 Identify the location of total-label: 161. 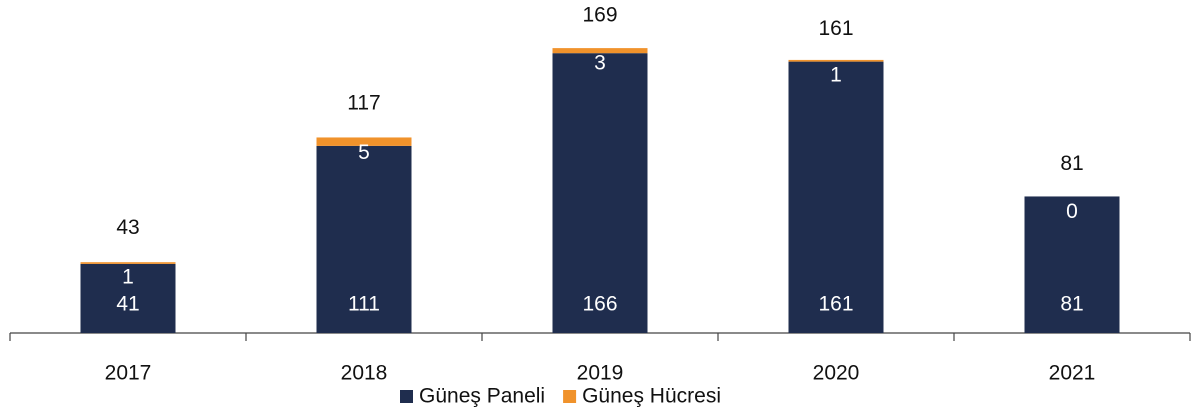
(835, 28).